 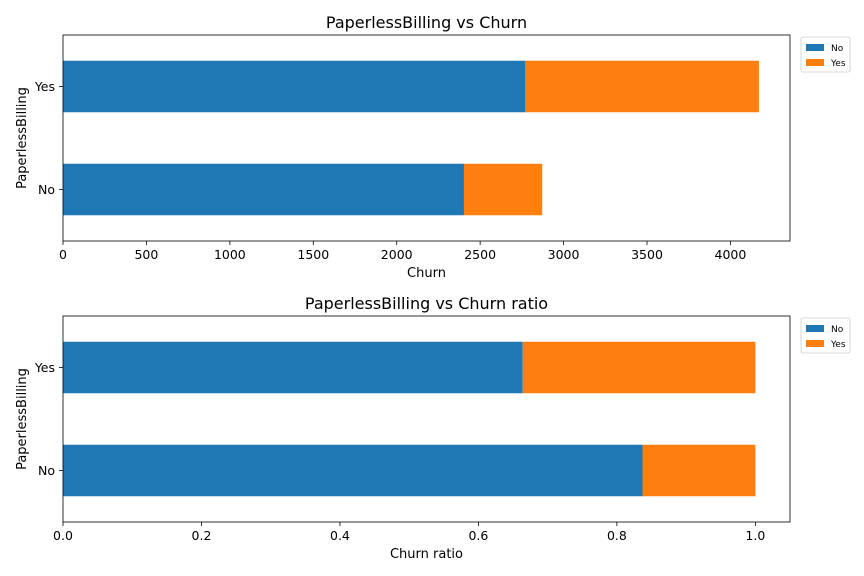 I want to click on x-tick-label: 3500, so click(x=647, y=254).